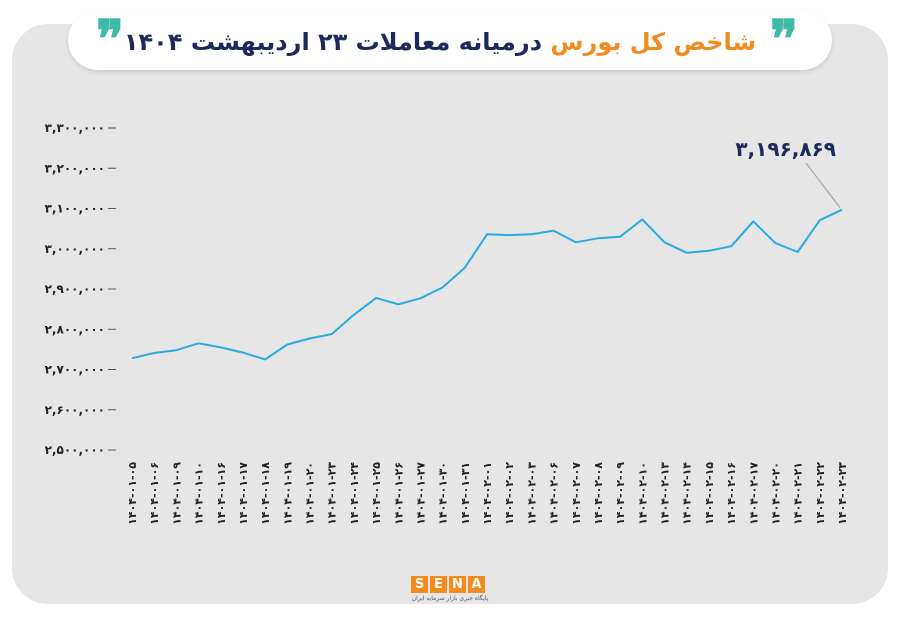 The image size is (900, 623). I want to click on annotation-leader, so click(823, 185).